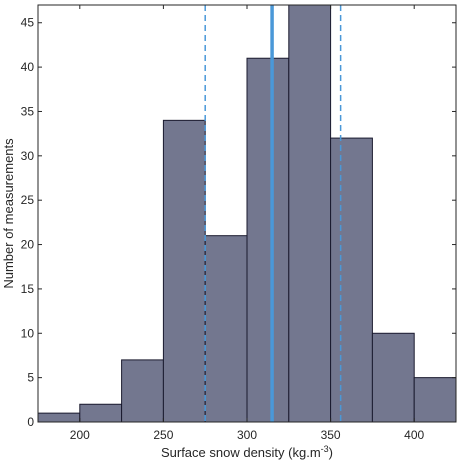  Describe the element at coordinates (247, 435) in the screenshot. I see `x-tick-label: 300` at that location.